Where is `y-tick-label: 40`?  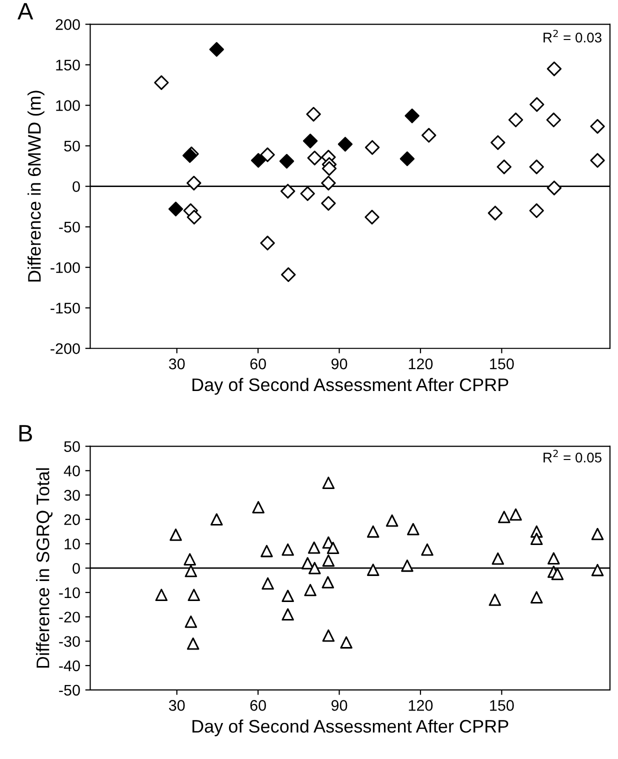 y-tick-label: 40 is located at coordinates (72, 471).